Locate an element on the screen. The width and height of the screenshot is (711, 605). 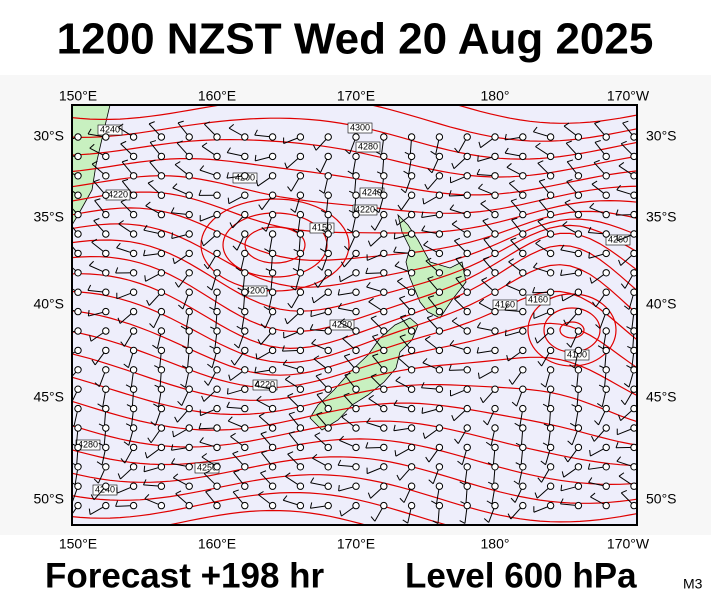
lat-label-left: 50°S is located at coordinates (48, 499).